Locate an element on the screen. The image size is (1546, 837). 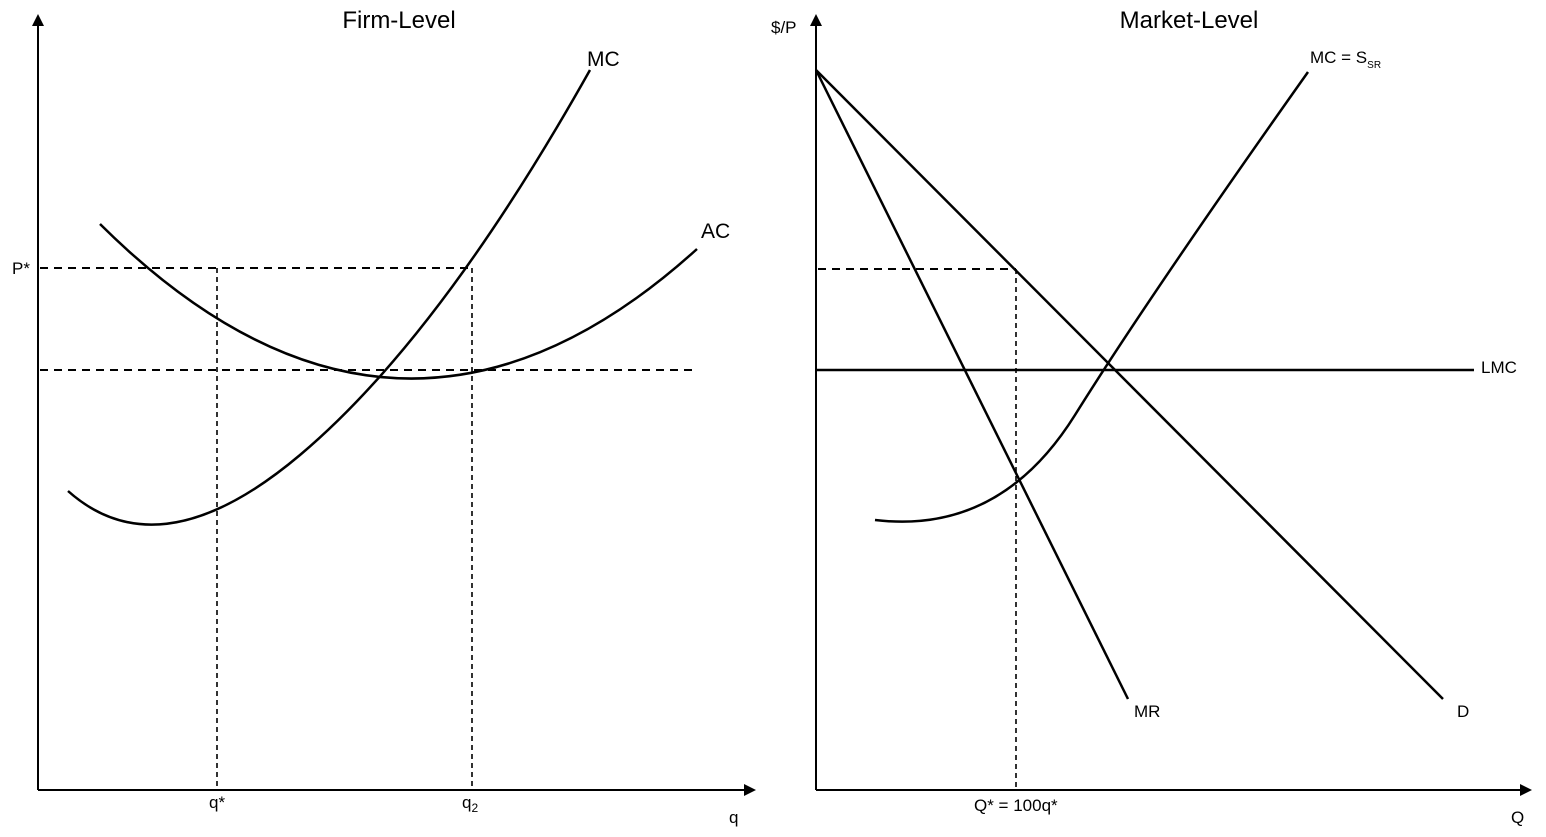
firm-q2-tick-subscript: 2 is located at coordinates (474, 808).